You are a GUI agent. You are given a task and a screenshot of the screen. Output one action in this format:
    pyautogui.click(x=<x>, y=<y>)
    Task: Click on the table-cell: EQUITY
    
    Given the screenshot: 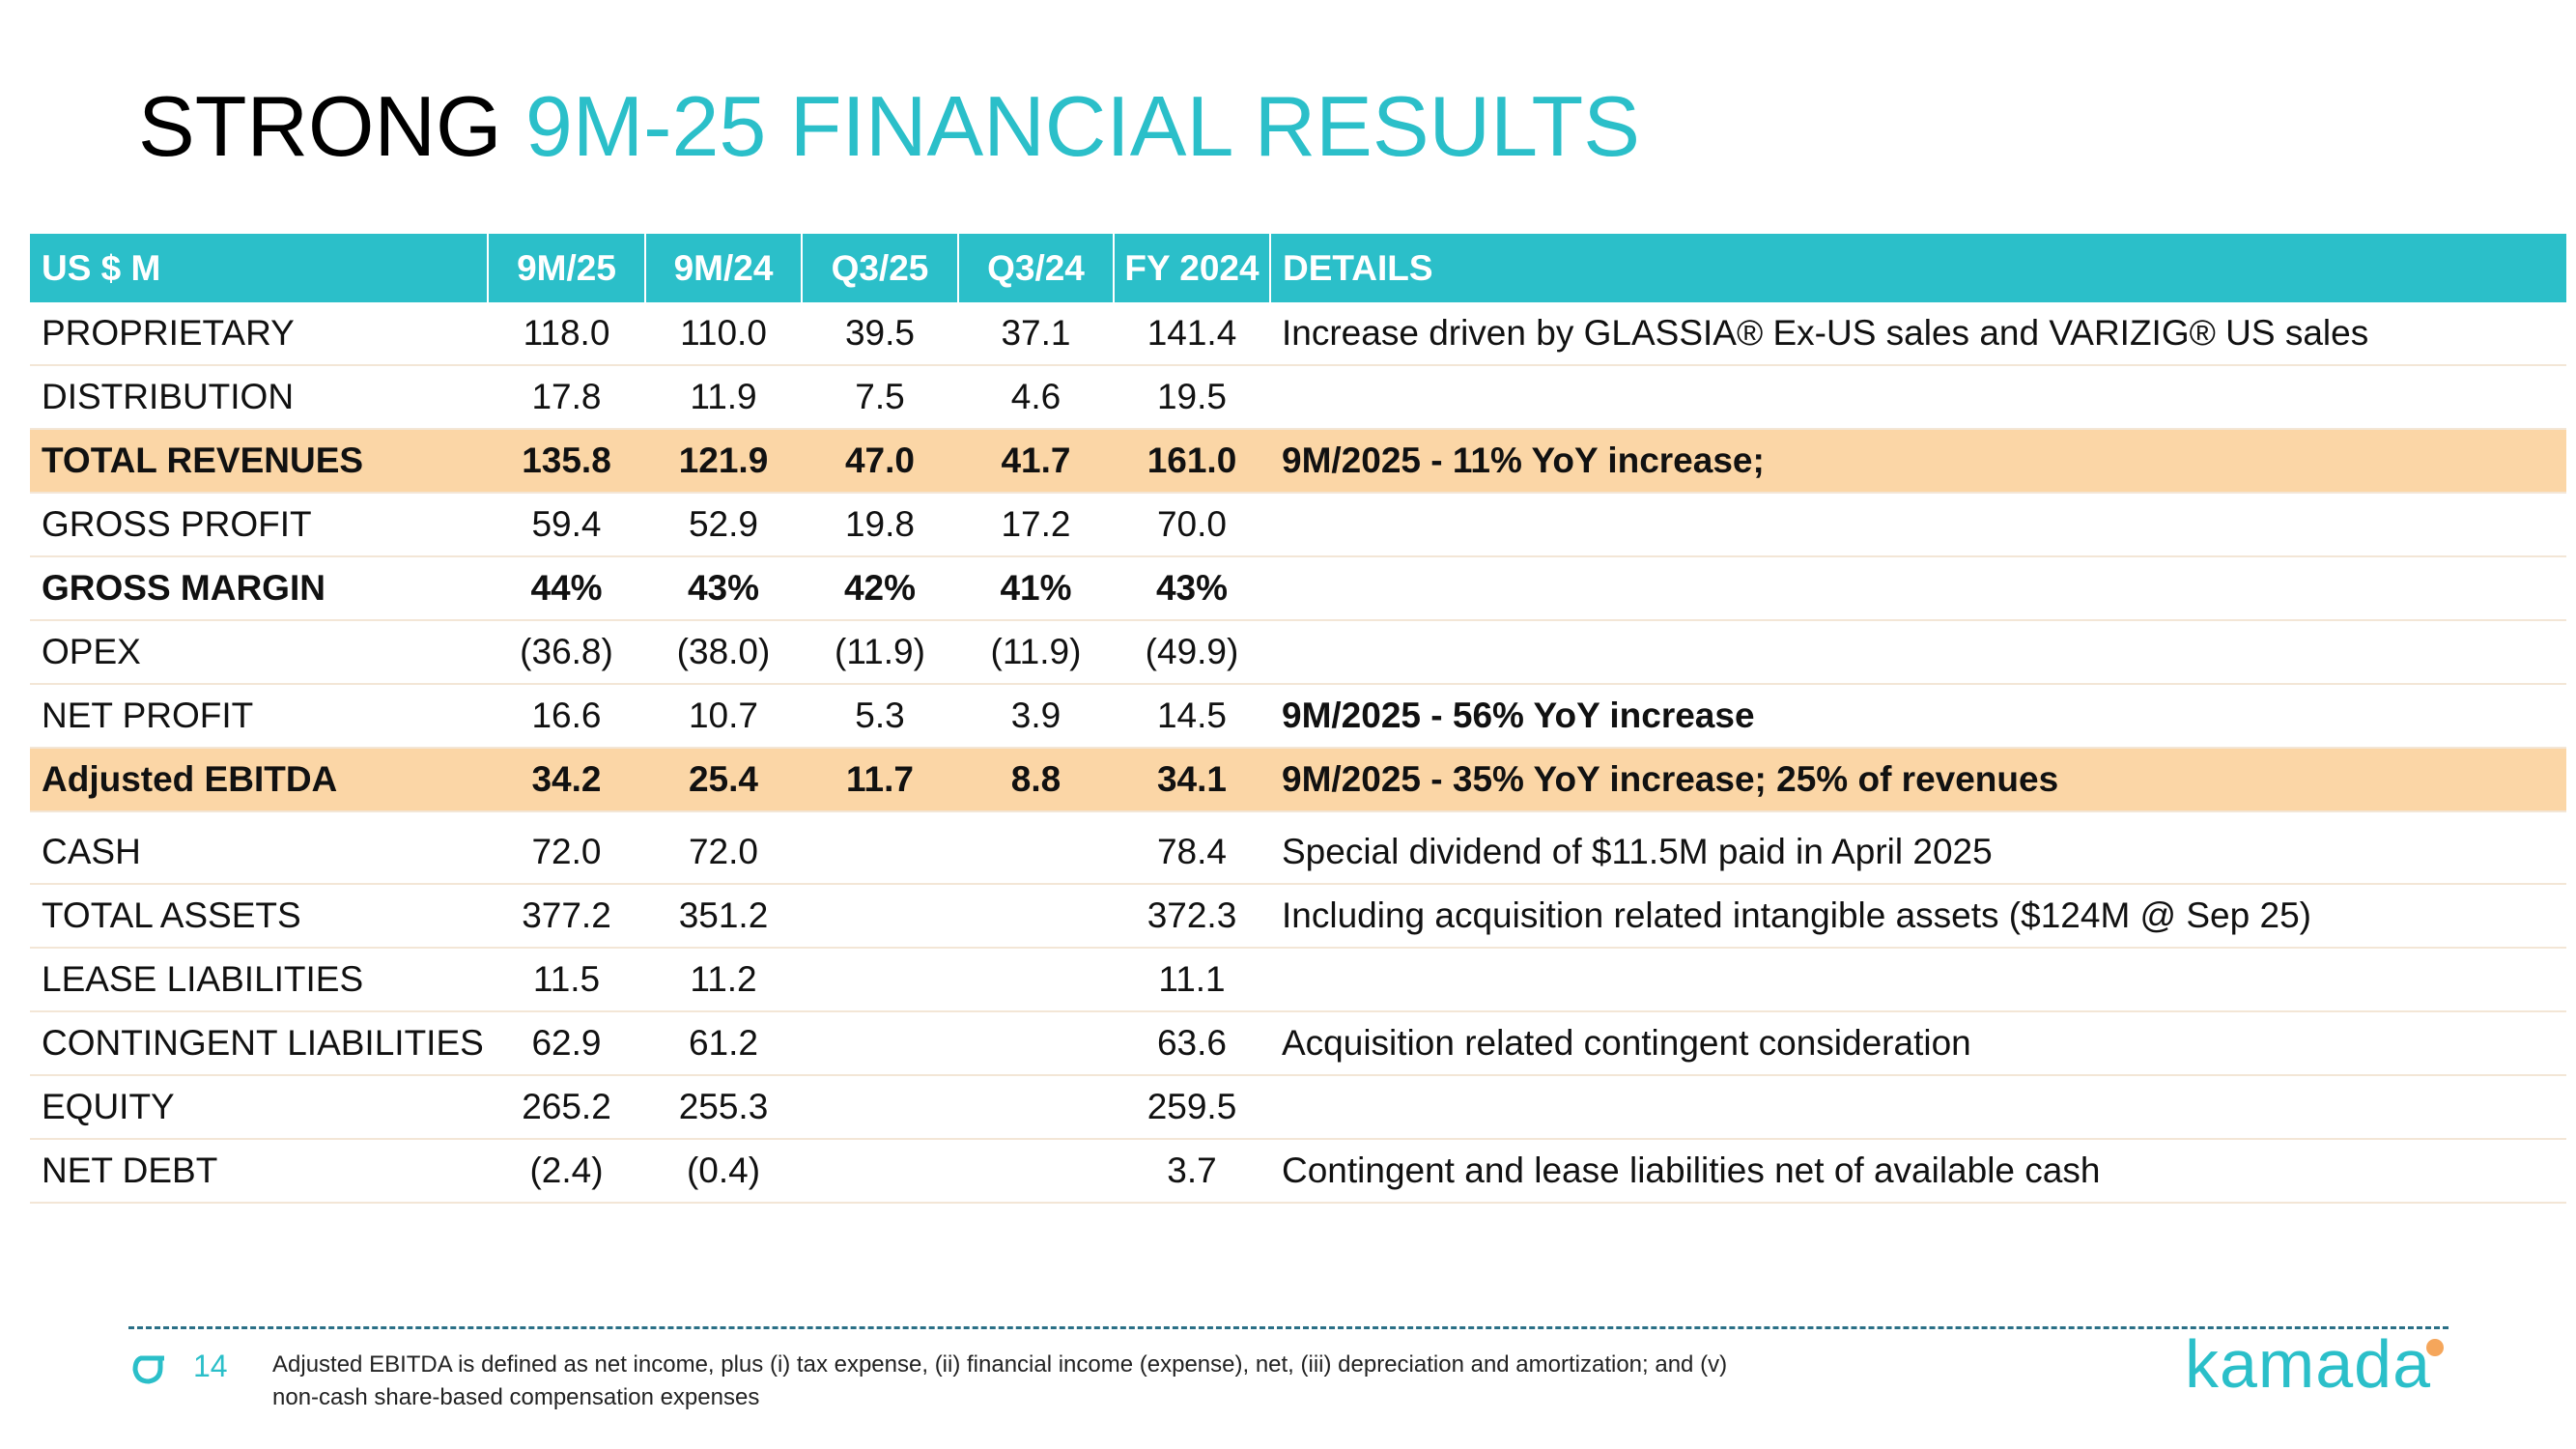 What is the action you would take?
    pyautogui.click(x=259, y=1107)
    